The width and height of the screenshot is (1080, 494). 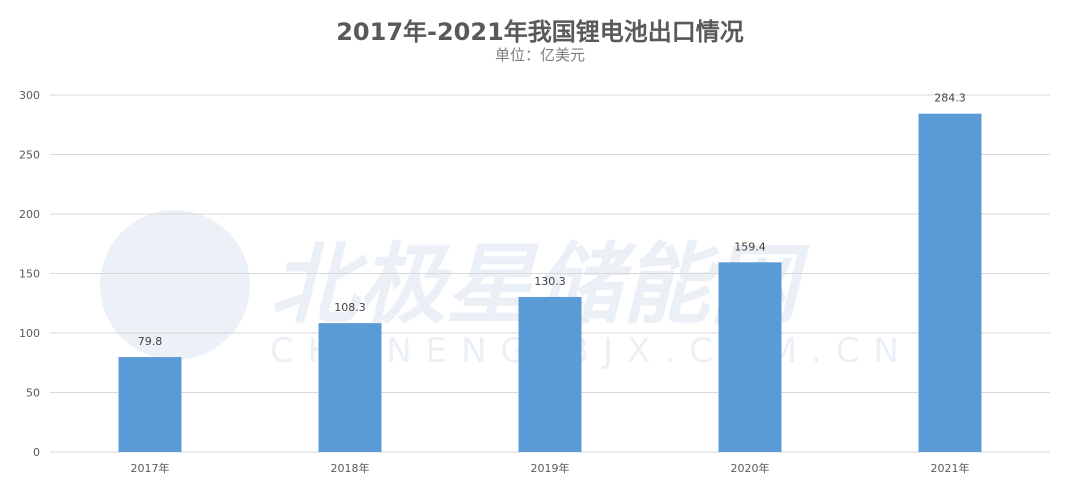 What do you see at coordinates (29, 95) in the screenshot?
I see `y-tick-label: 300` at bounding box center [29, 95].